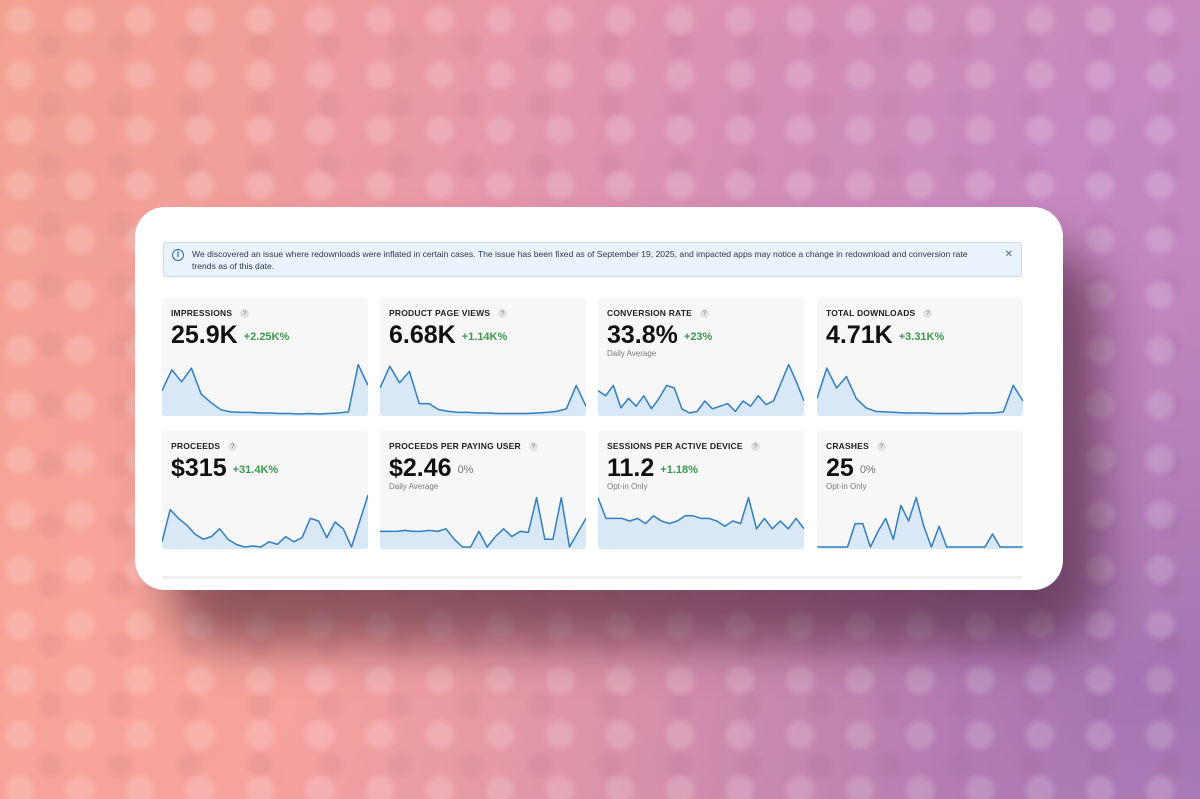  Describe the element at coordinates (631, 468) in the screenshot. I see `metric-value: 11.2` at that location.